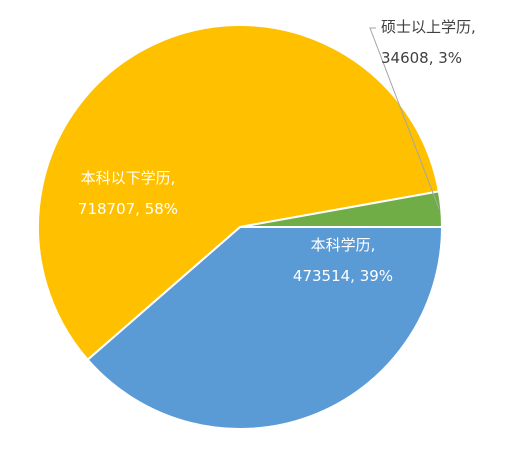 Image resolution: width=512 pixels, height=457 pixels. What do you see at coordinates (343, 245) in the screenshot?
I see `label-bachelor-line1: 本科学历,` at bounding box center [343, 245].